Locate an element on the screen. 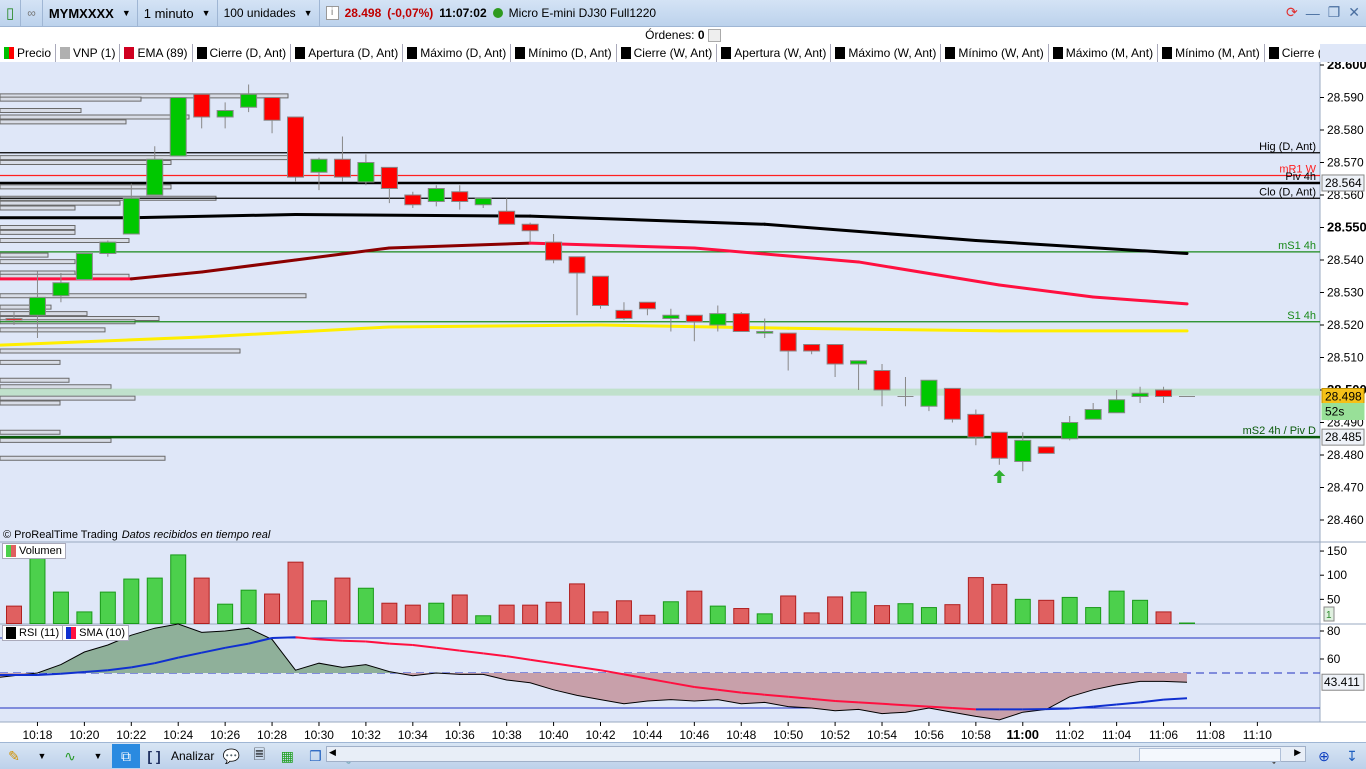 The width and height of the screenshot is (1366, 769). time-tick-label: 10:48 is located at coordinates (741, 735).